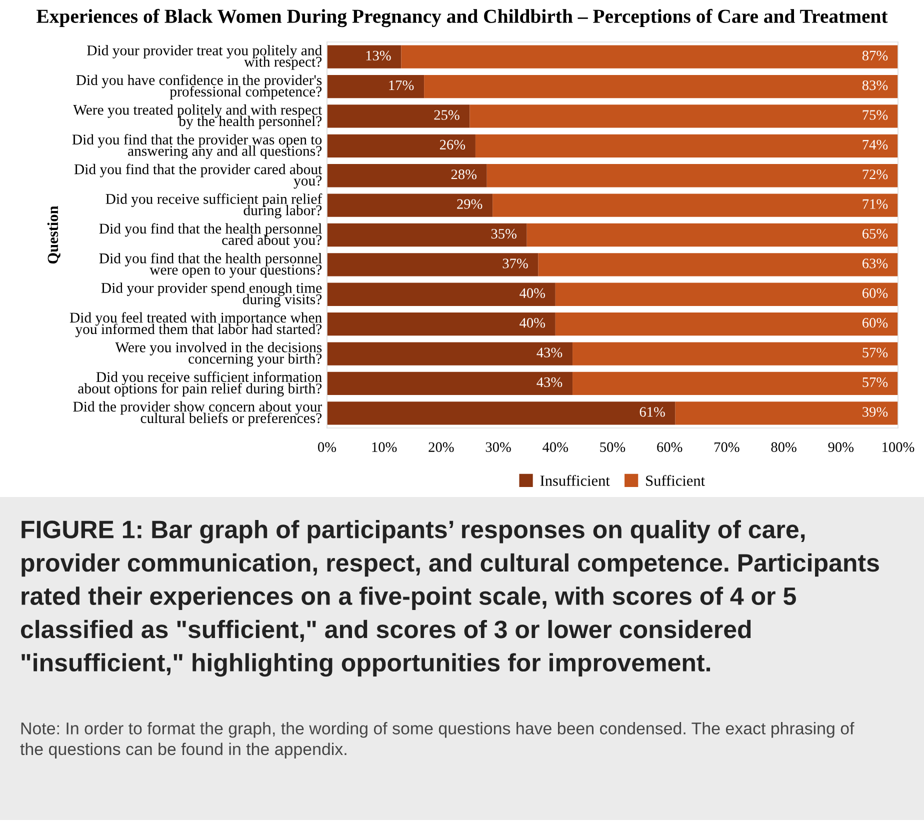 This screenshot has width=924, height=832. What do you see at coordinates (555, 447) in the screenshot?
I see `x-tick-label: 40%` at bounding box center [555, 447].